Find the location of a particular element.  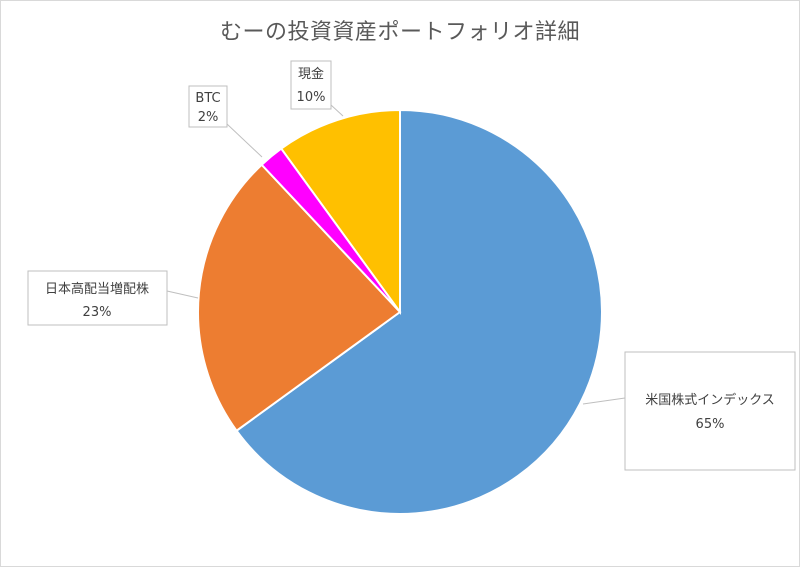

callout-label-name: BTC is located at coordinates (207, 98).